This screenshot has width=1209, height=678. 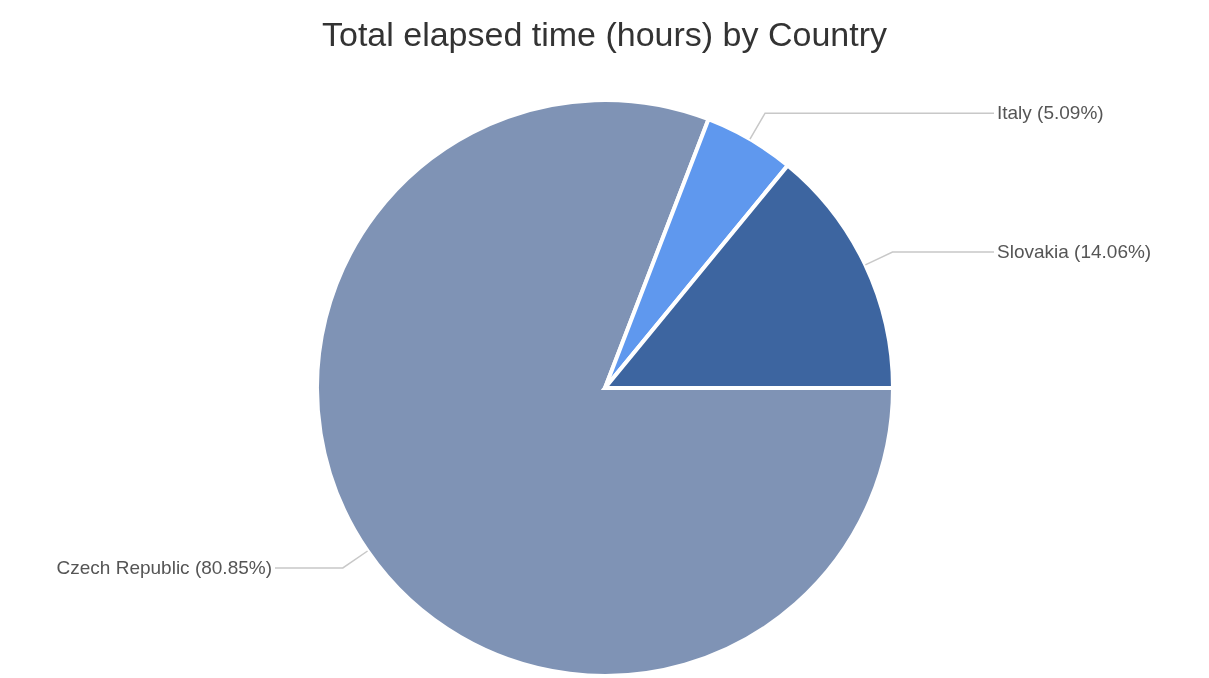 I want to click on chart-title: Total elapsed time (hours) by Country, so click(x=604, y=34).